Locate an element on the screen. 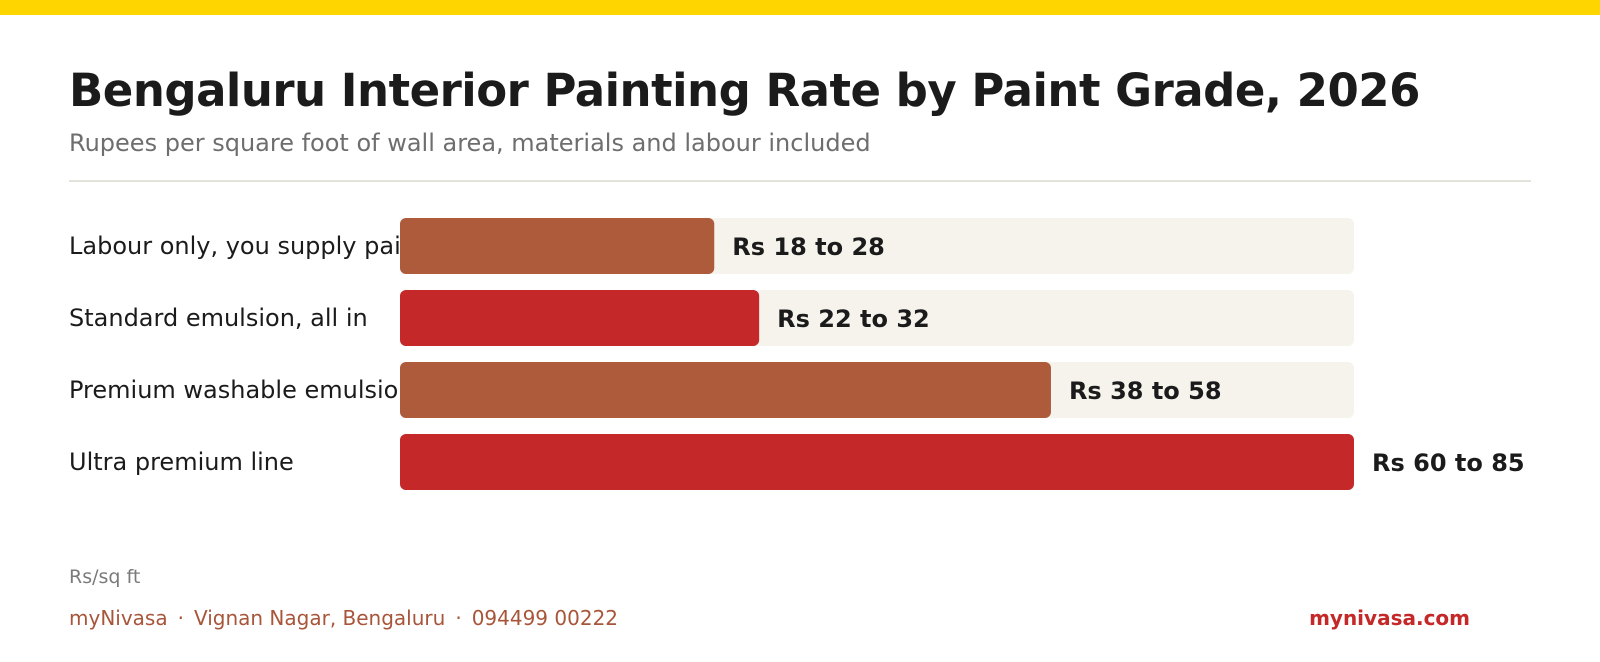 The image size is (1600, 662). category-label: Ultra premium line is located at coordinates (181, 462).